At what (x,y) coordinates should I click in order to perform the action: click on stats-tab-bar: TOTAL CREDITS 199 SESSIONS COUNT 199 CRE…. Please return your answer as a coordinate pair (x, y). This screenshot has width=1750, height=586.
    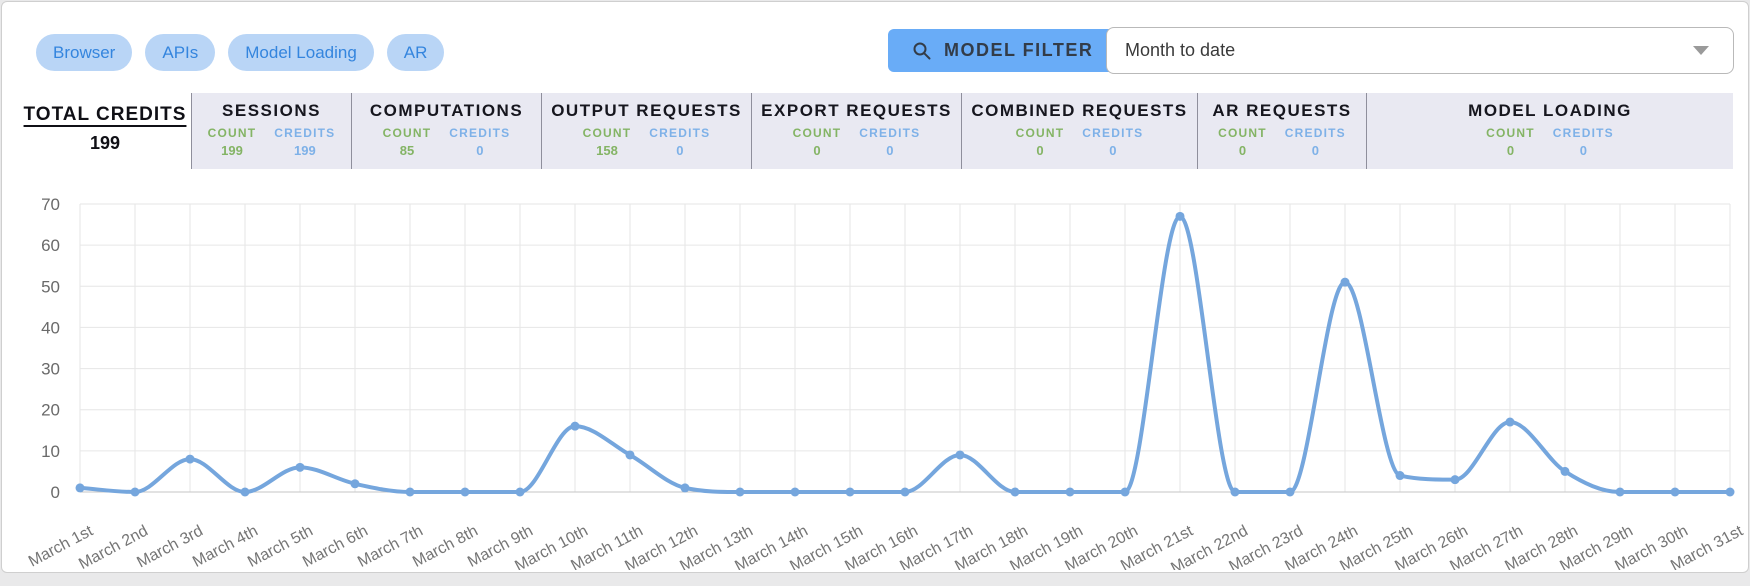
    Looking at the image, I should click on (876, 131).